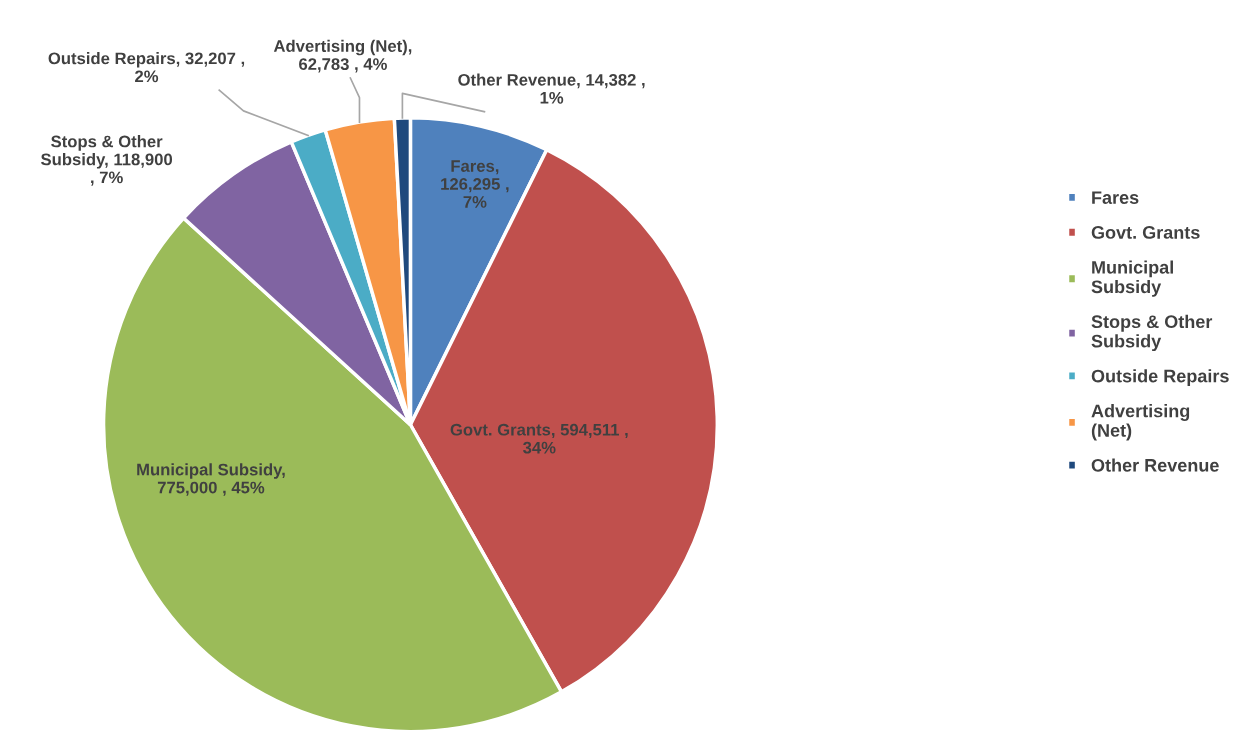  Describe the element at coordinates (342, 56) in the screenshot. I see `data-label: Advertising (Net), 62,783 , 4%` at that location.